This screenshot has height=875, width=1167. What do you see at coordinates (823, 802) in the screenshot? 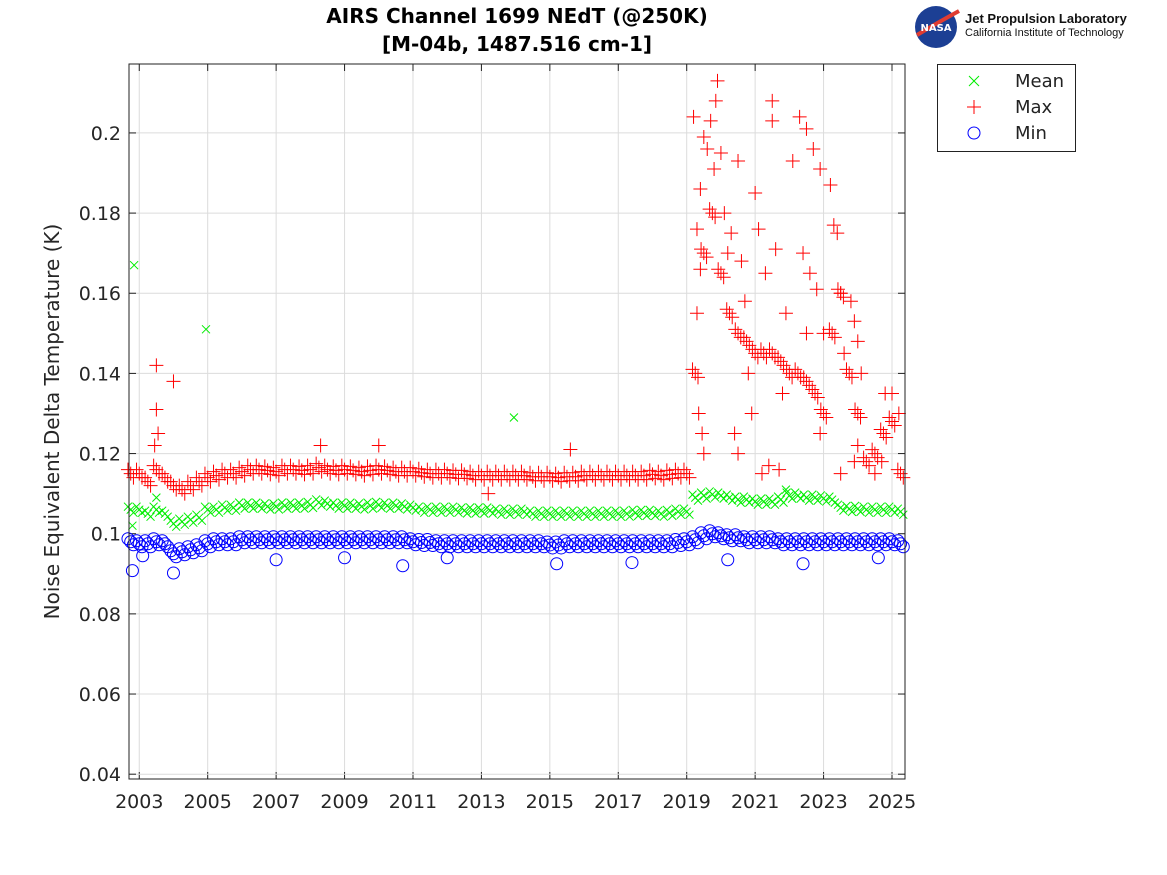
I see `x-tick-label: 2023` at bounding box center [823, 802].